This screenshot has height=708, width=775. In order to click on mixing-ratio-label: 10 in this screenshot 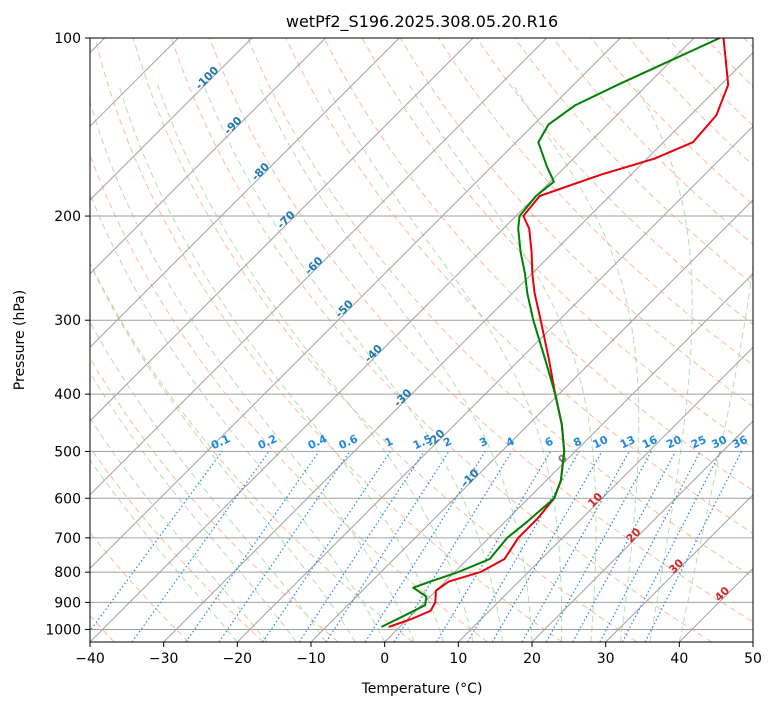, I will do `click(601, 442)`.